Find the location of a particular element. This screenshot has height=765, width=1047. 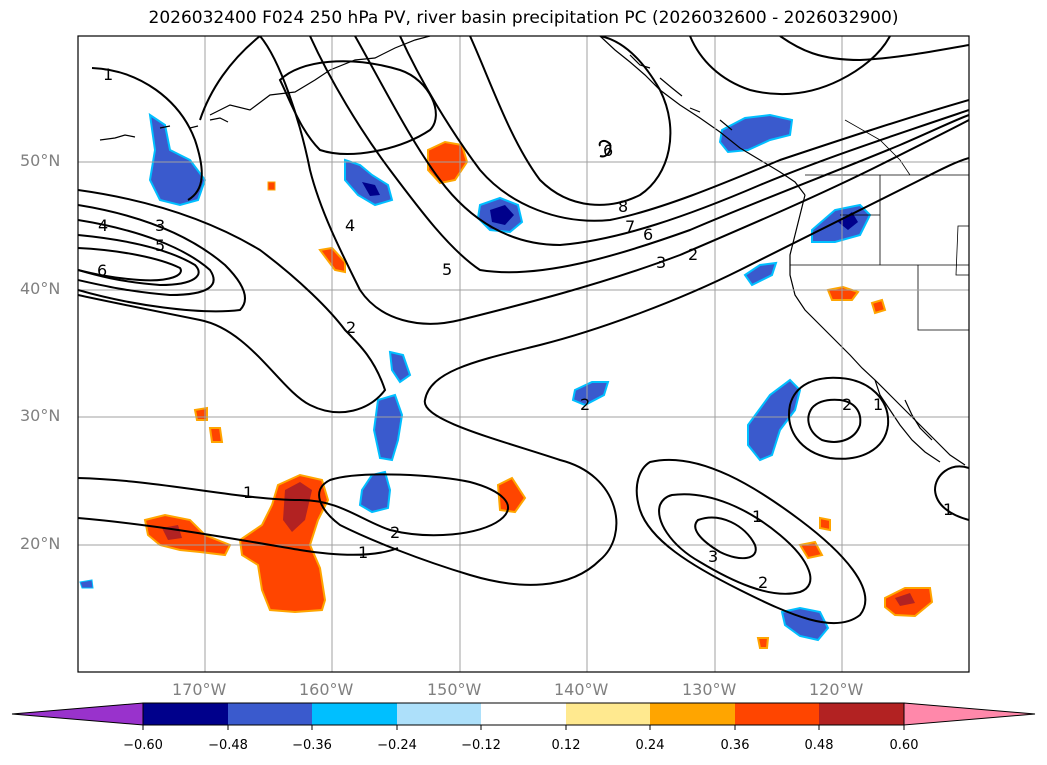

coastline-baja is located at coordinates (907, 421).